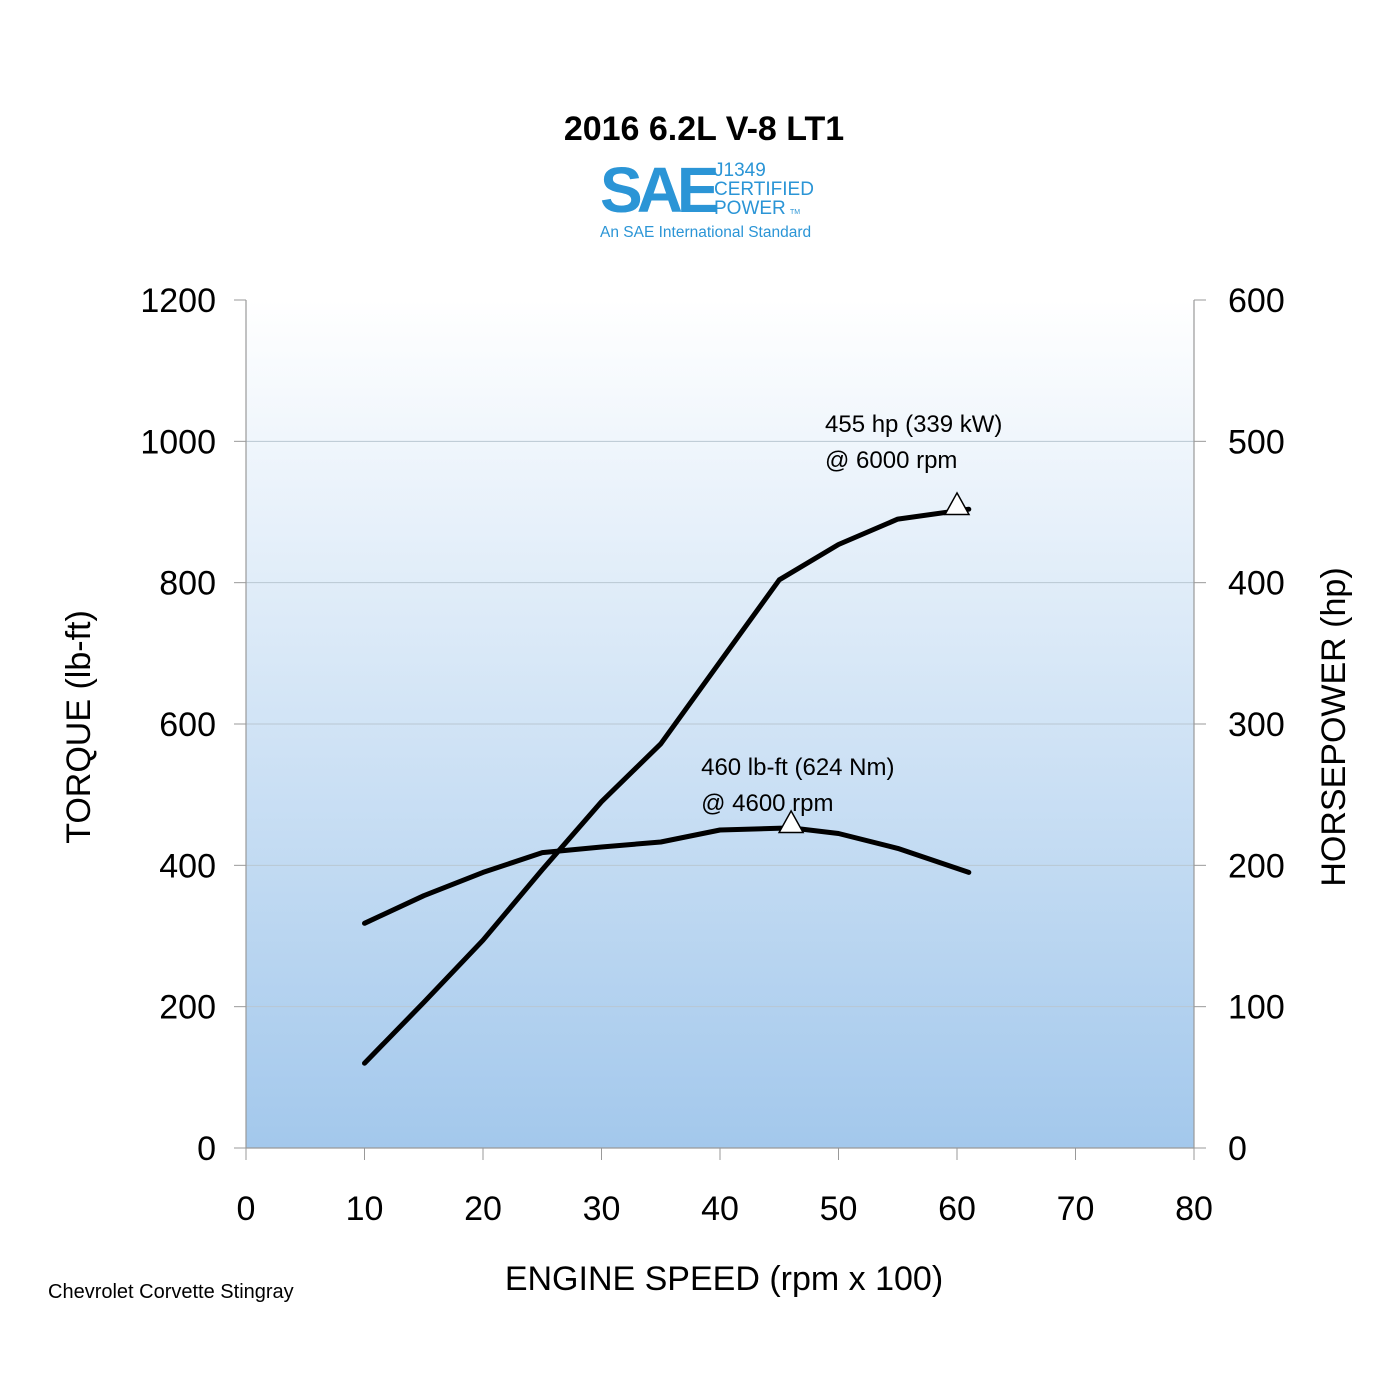 This screenshot has height=1400, width=1400. Describe the element at coordinates (1237, 1149) in the screenshot. I see `y2-tick-label: 0` at that location.